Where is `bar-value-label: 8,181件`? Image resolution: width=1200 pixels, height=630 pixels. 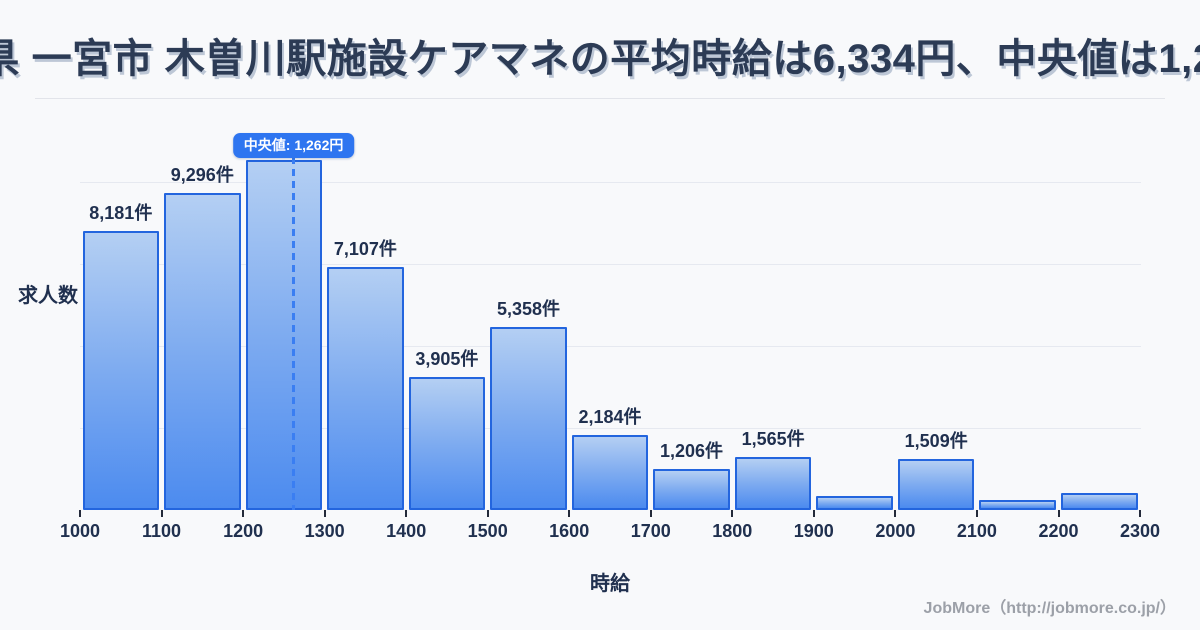 bar-value-label: 8,181件 is located at coordinates (121, 212).